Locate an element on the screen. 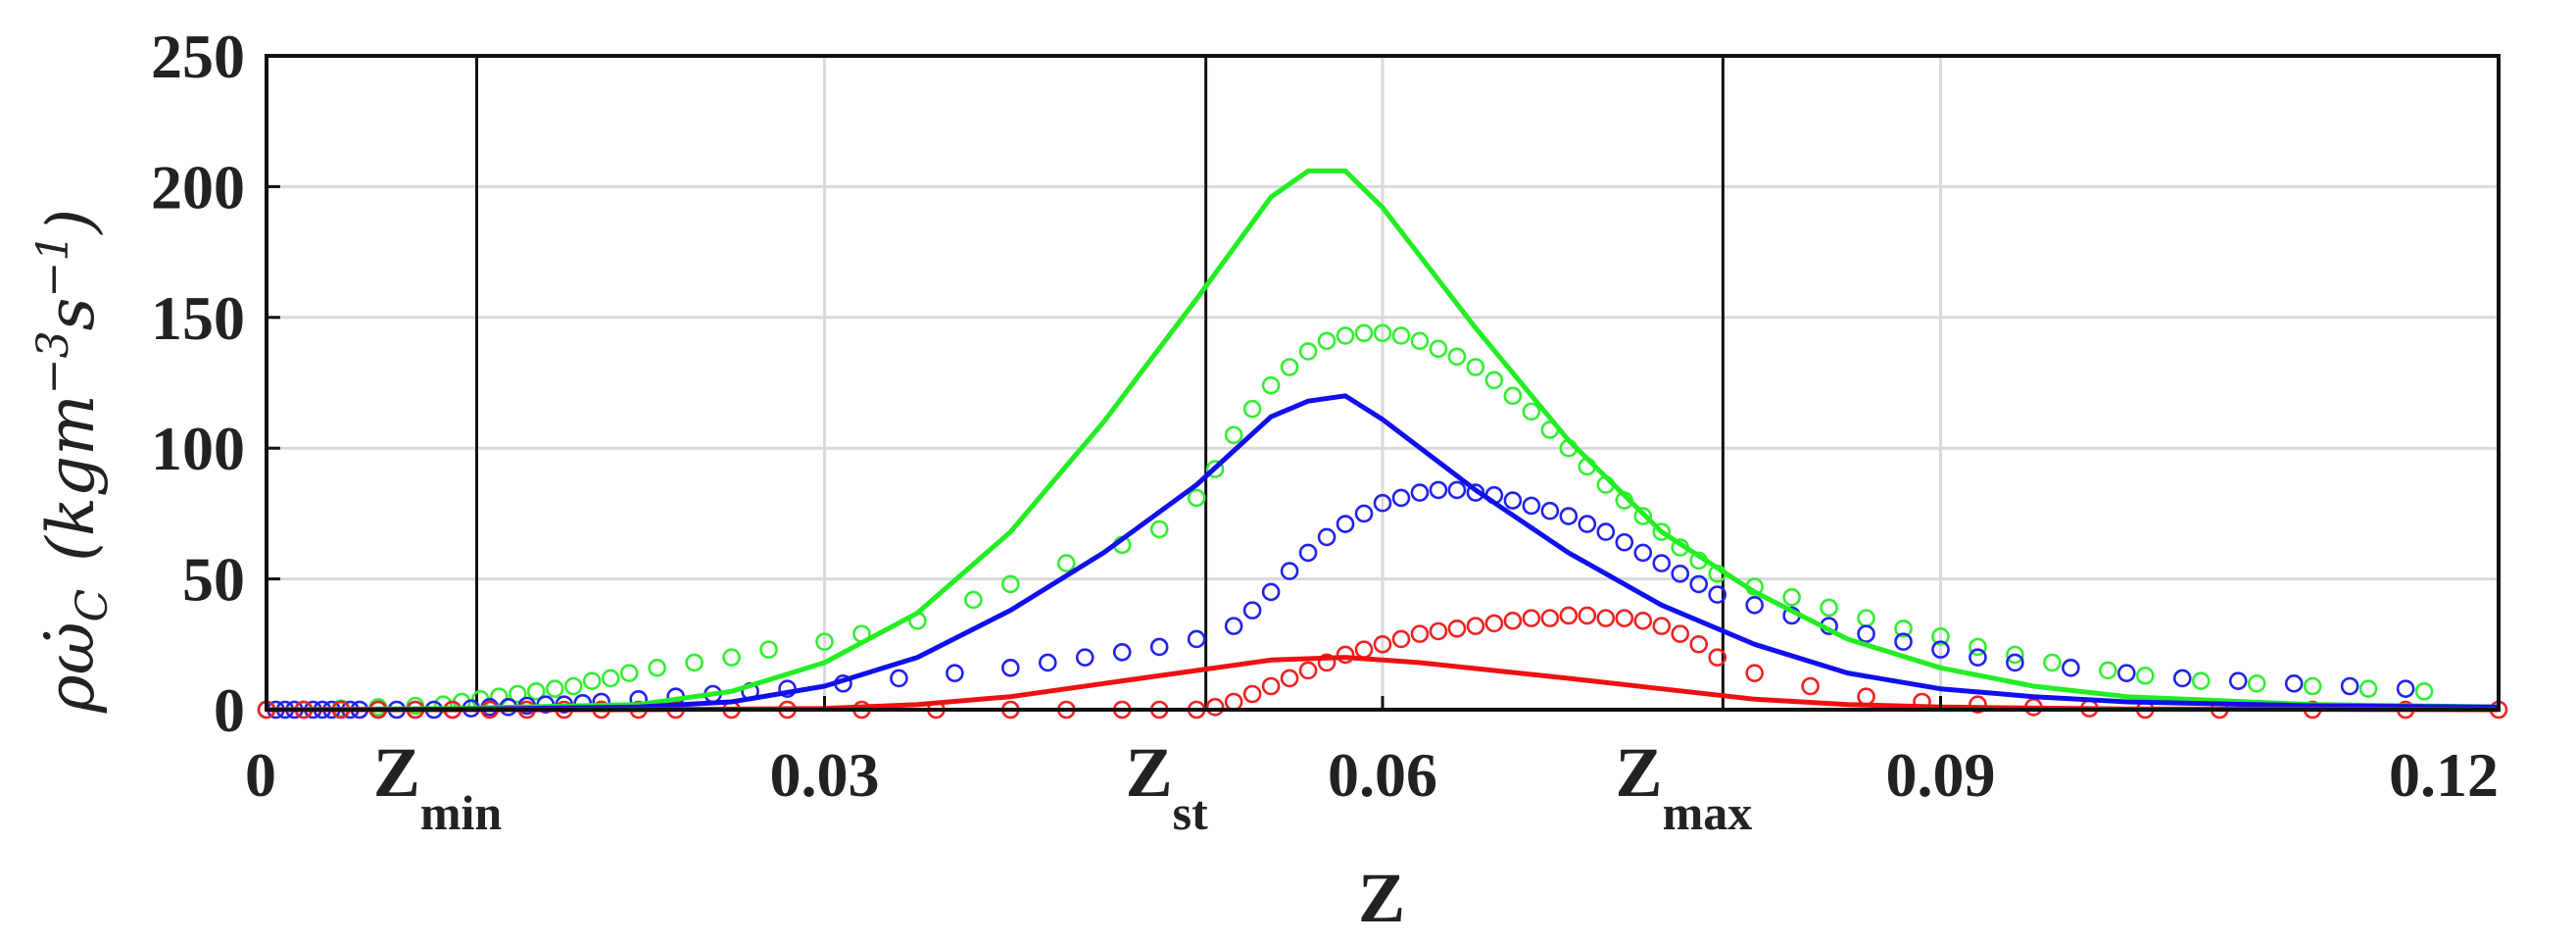  y-axis-title-exp1: −3 is located at coordinates (53, 362).